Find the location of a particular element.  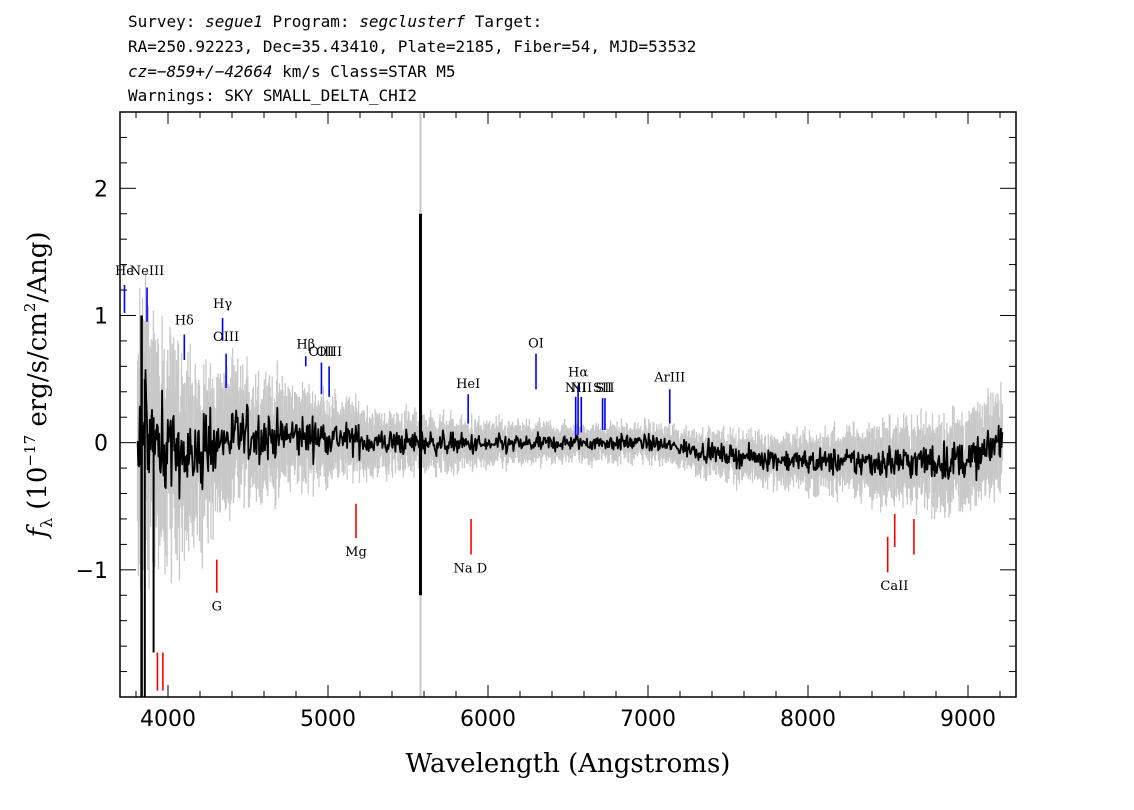

x-tick-label: 5000 is located at coordinates (328, 719).